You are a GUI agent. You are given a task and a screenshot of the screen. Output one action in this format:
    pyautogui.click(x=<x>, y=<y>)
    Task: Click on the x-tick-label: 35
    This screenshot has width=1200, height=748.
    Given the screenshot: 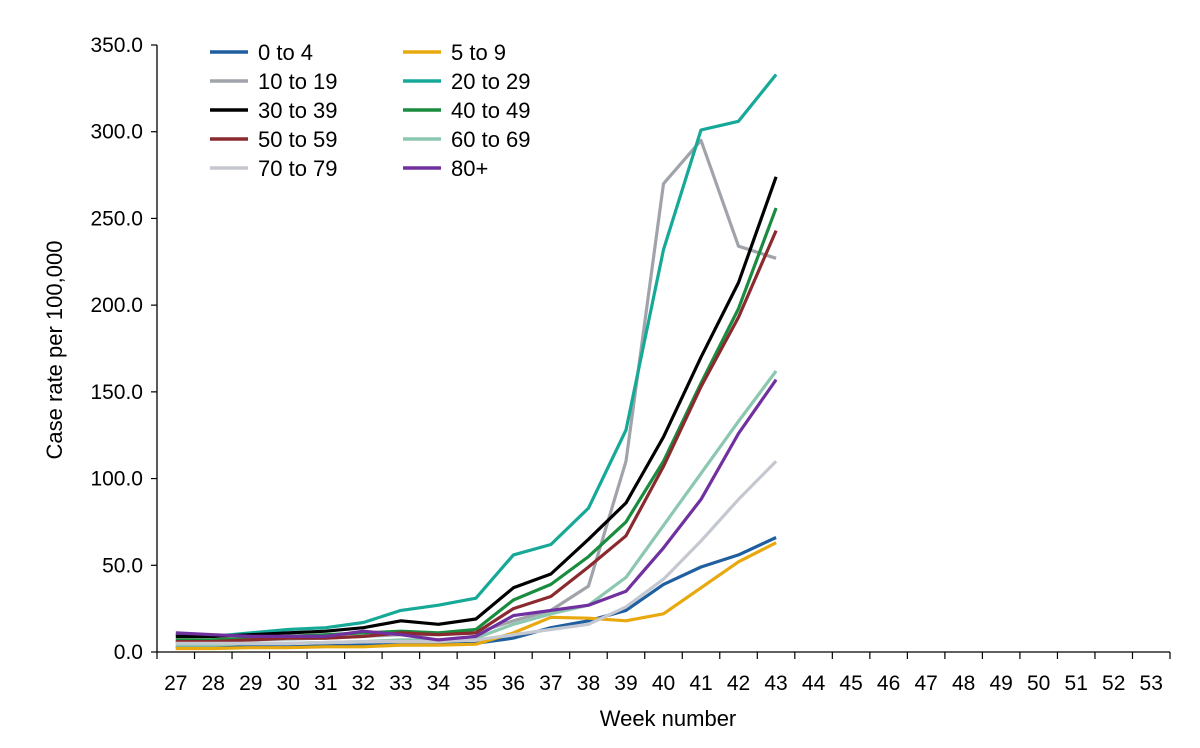 What is the action you would take?
    pyautogui.click(x=475, y=683)
    